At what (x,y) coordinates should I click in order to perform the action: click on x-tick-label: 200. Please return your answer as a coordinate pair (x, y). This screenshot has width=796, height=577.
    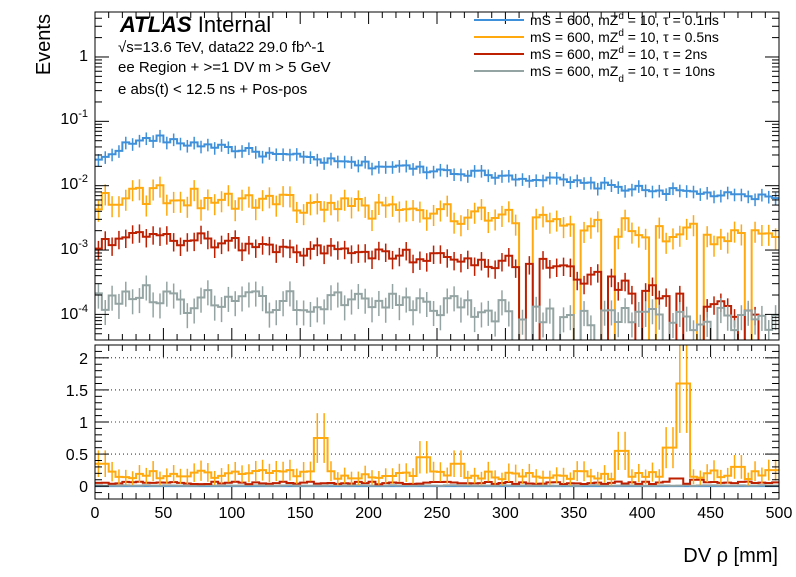
    Looking at the image, I should click on (368, 513).